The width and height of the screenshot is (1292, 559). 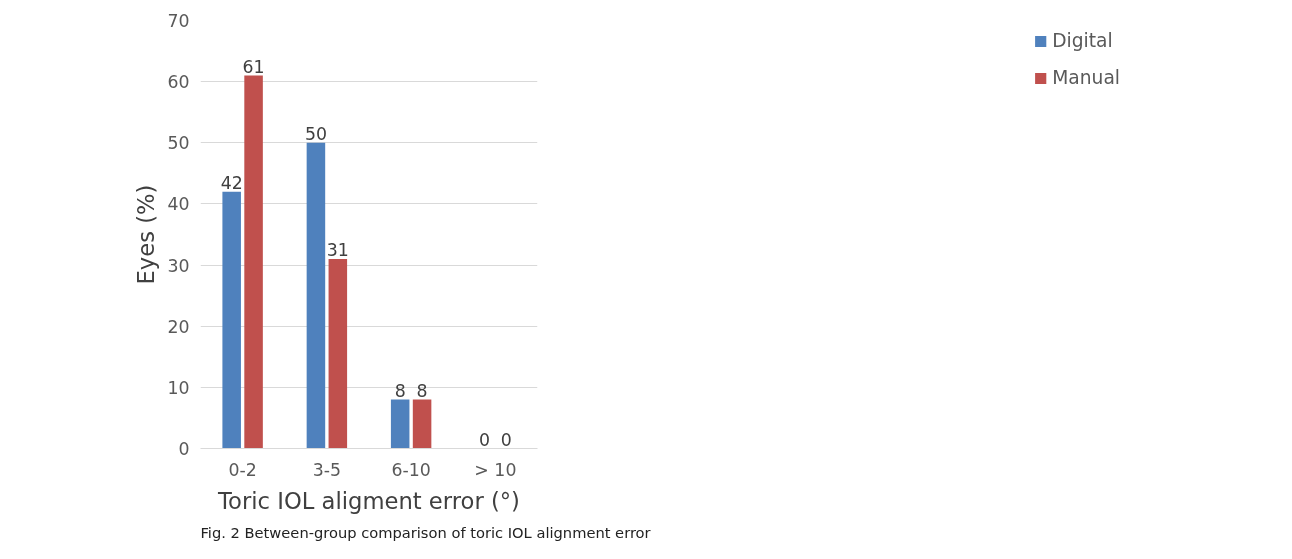 I want to click on x-tick-label: 0-2, so click(x=242, y=469).